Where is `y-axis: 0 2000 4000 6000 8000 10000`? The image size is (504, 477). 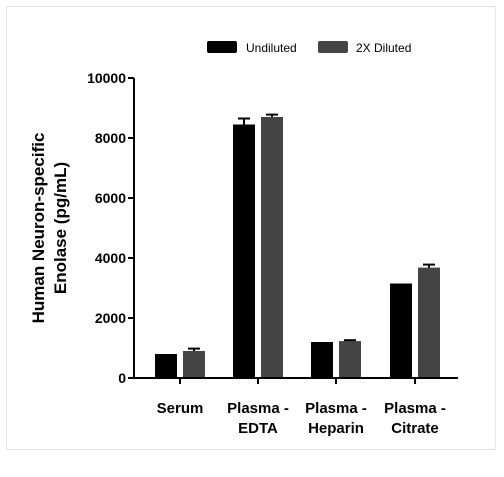 y-axis: 0 2000 4000 6000 8000 10000 is located at coordinates (111, 228).